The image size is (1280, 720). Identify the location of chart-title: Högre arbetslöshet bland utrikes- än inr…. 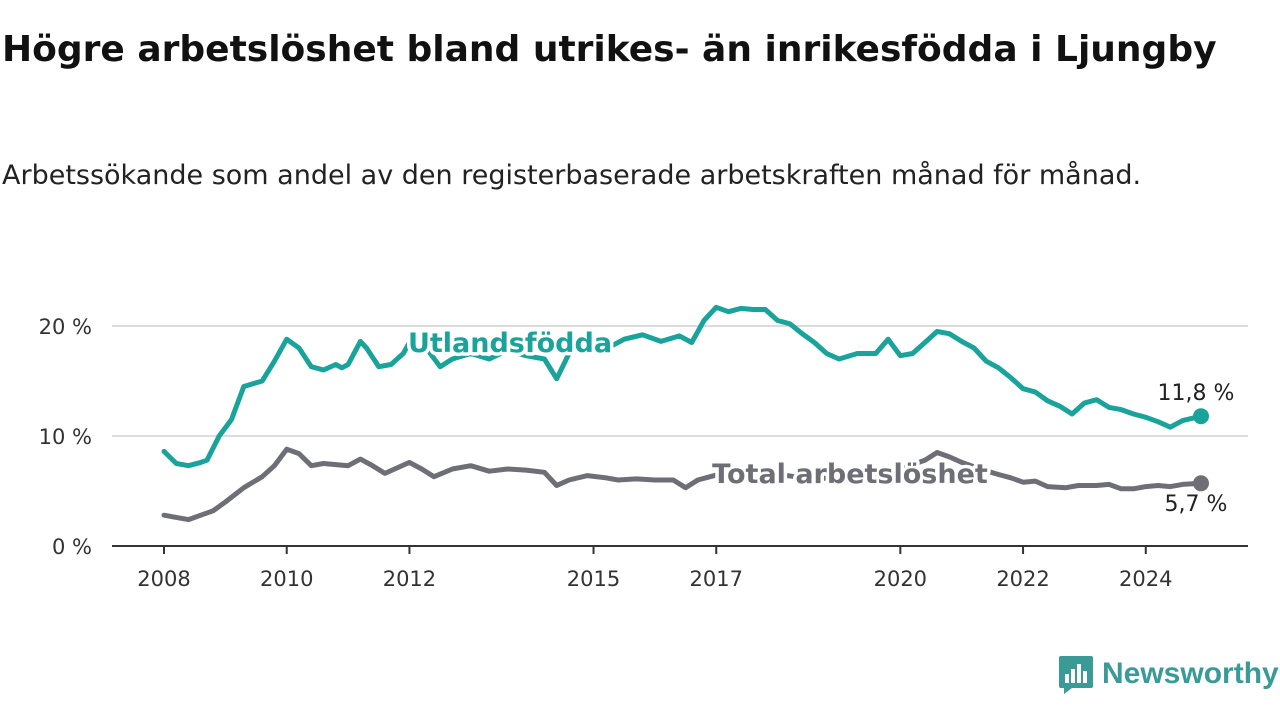
(609, 49).